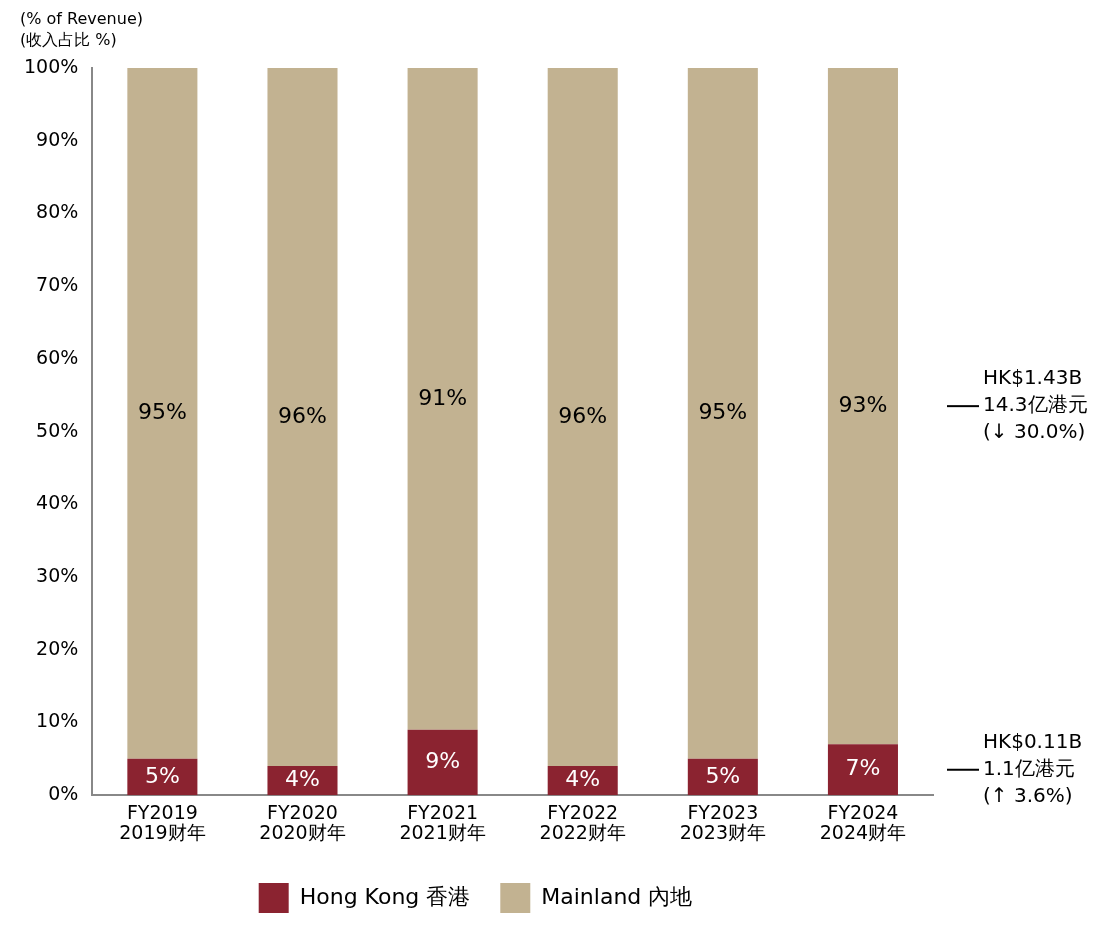  Describe the element at coordinates (1035, 404) in the screenshot. I see `text: HK$1.43B 14.3亿港元 (↓ 30.0%)` at that location.